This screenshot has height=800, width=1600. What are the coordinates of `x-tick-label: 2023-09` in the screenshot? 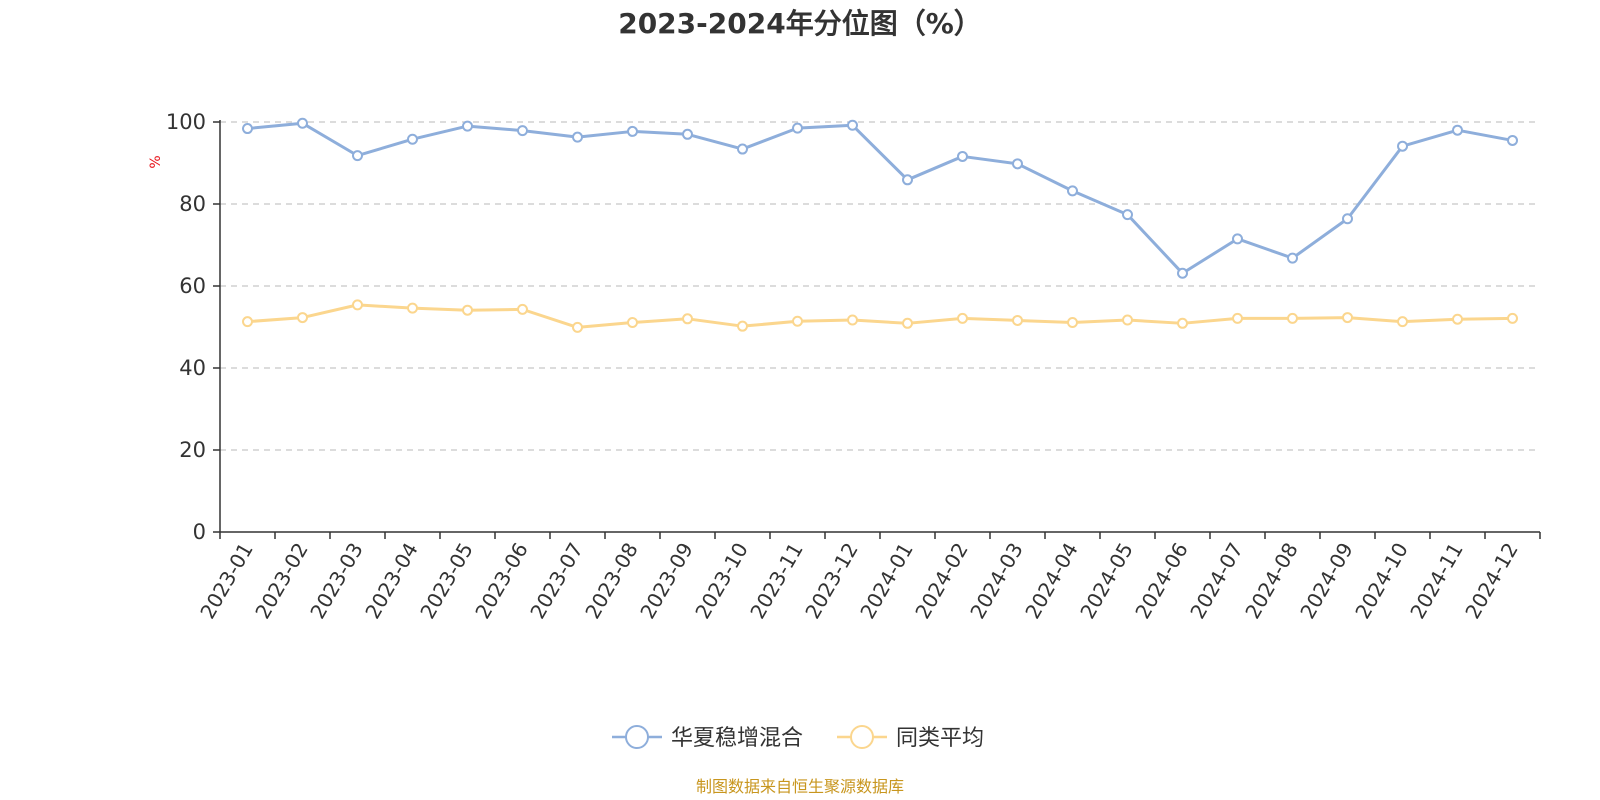 It's located at (666, 581).